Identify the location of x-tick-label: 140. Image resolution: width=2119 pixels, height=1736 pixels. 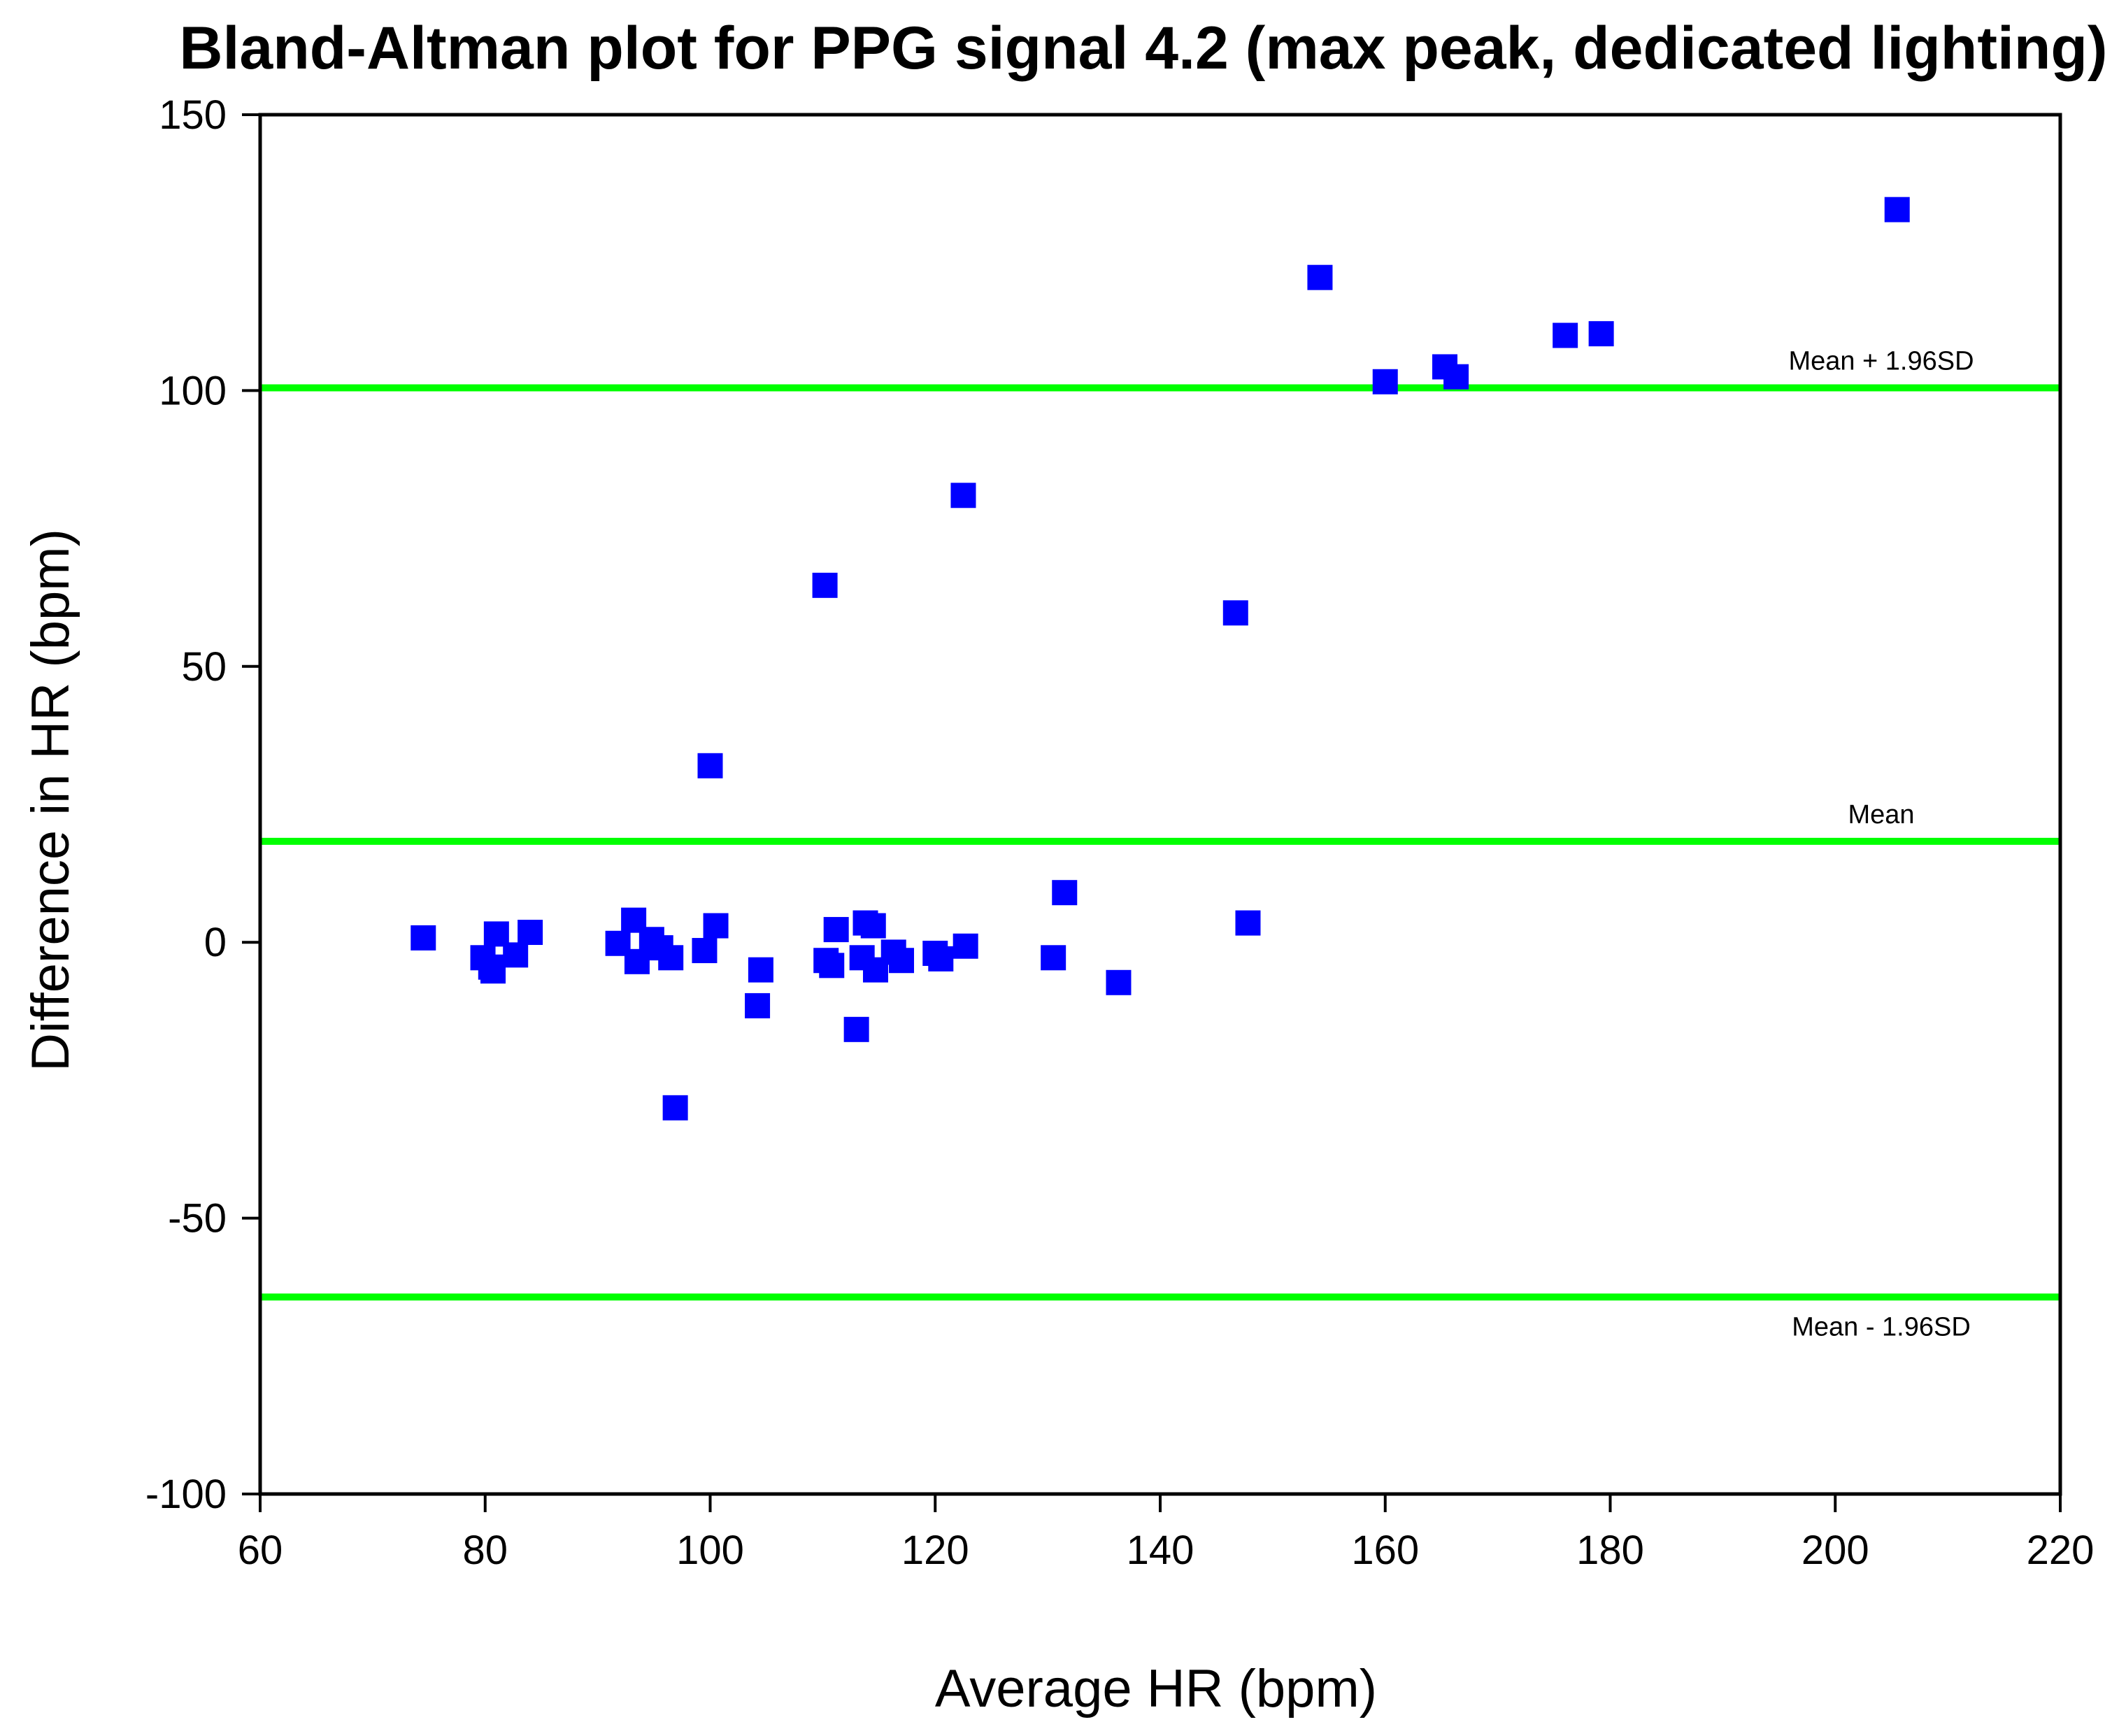
(1160, 1550).